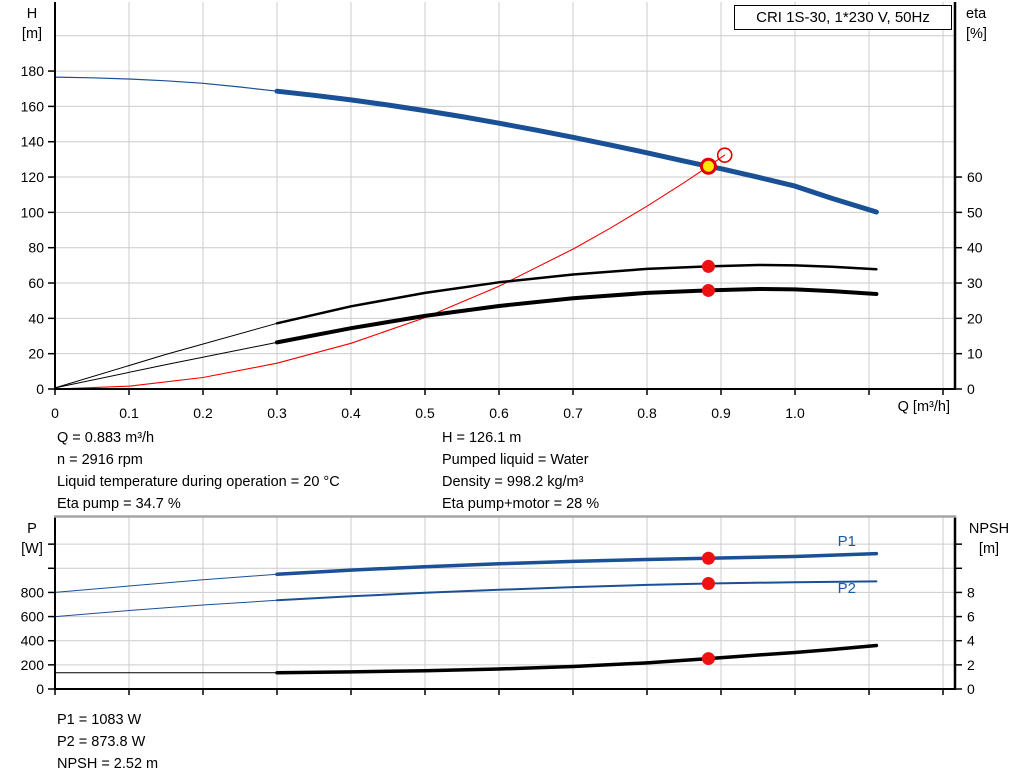  I want to click on power-yr-tick-label: 2, so click(971, 665).